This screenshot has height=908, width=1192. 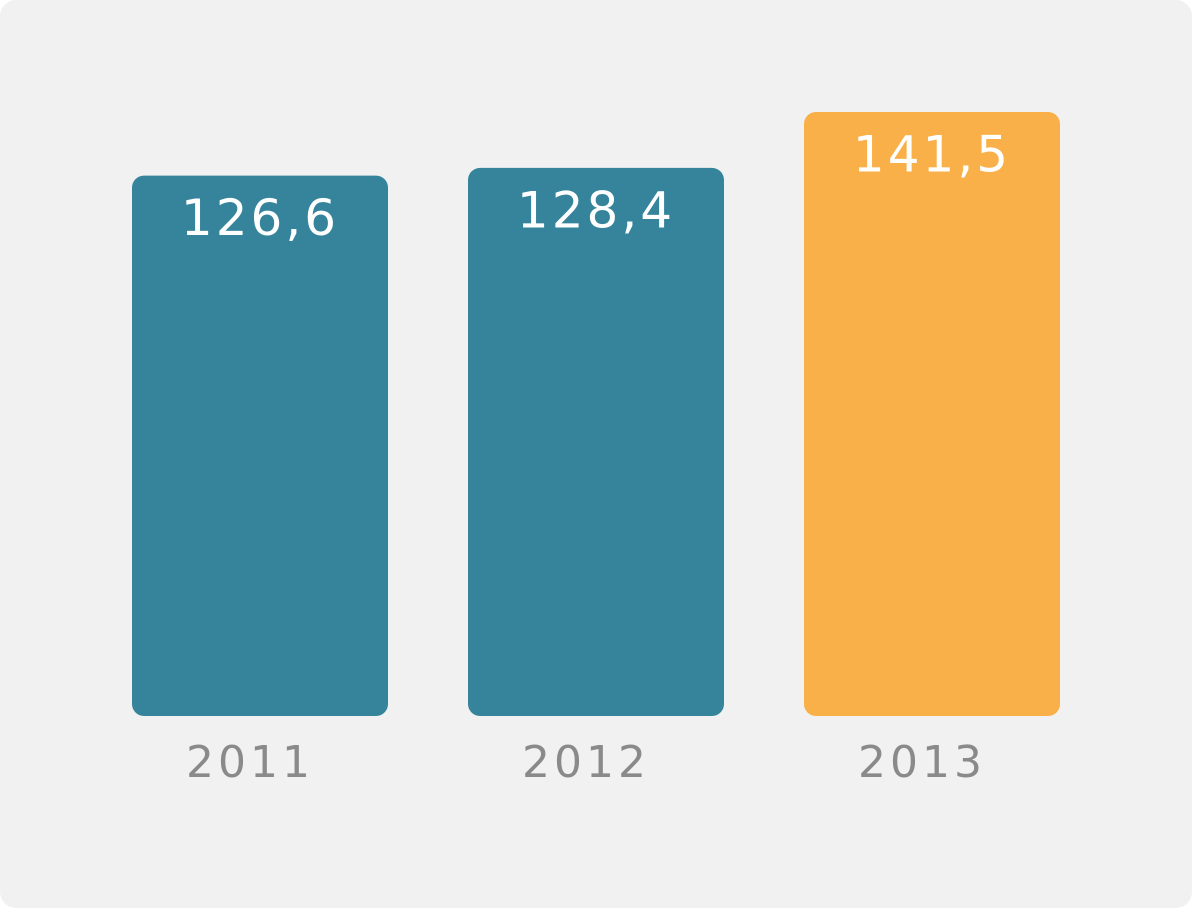 I want to click on x-tick-label: 2013, so click(x=922, y=762).